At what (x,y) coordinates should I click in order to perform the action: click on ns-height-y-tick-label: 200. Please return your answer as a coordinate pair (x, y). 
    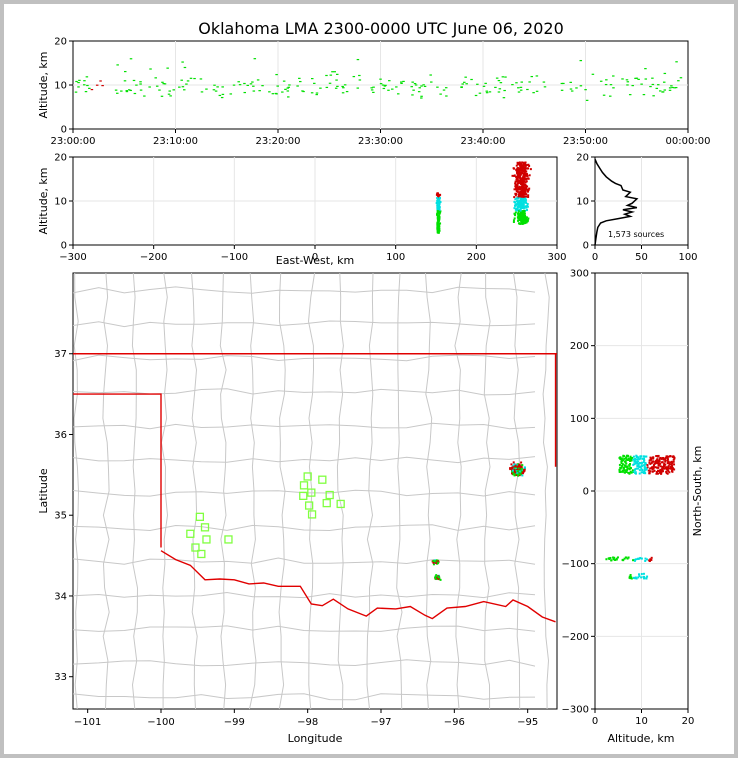
    Looking at the image, I should click on (579, 346).